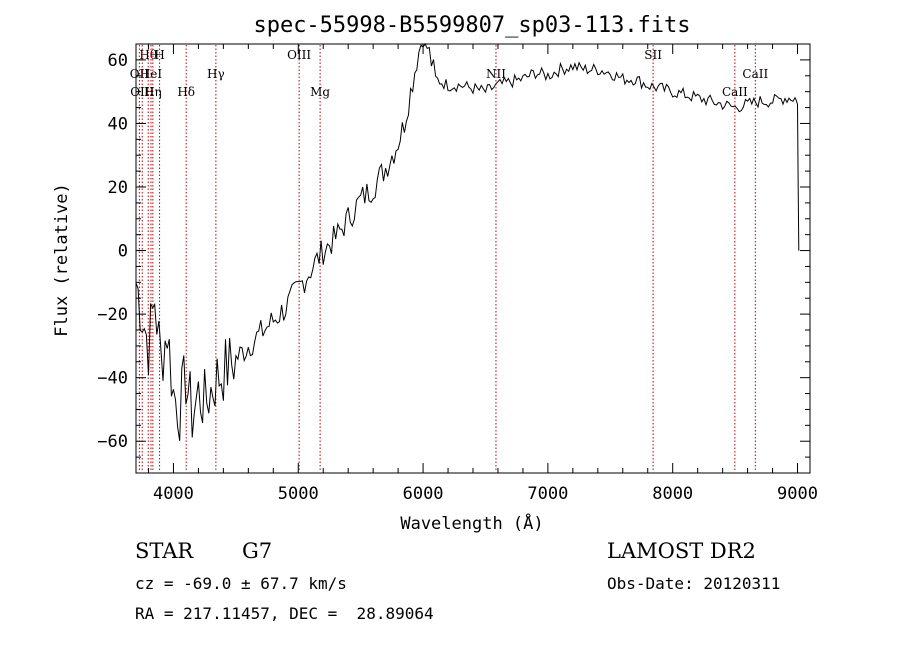 The image size is (900, 649). What do you see at coordinates (112, 315) in the screenshot?
I see `y-tick-label-2: −20` at bounding box center [112, 315].